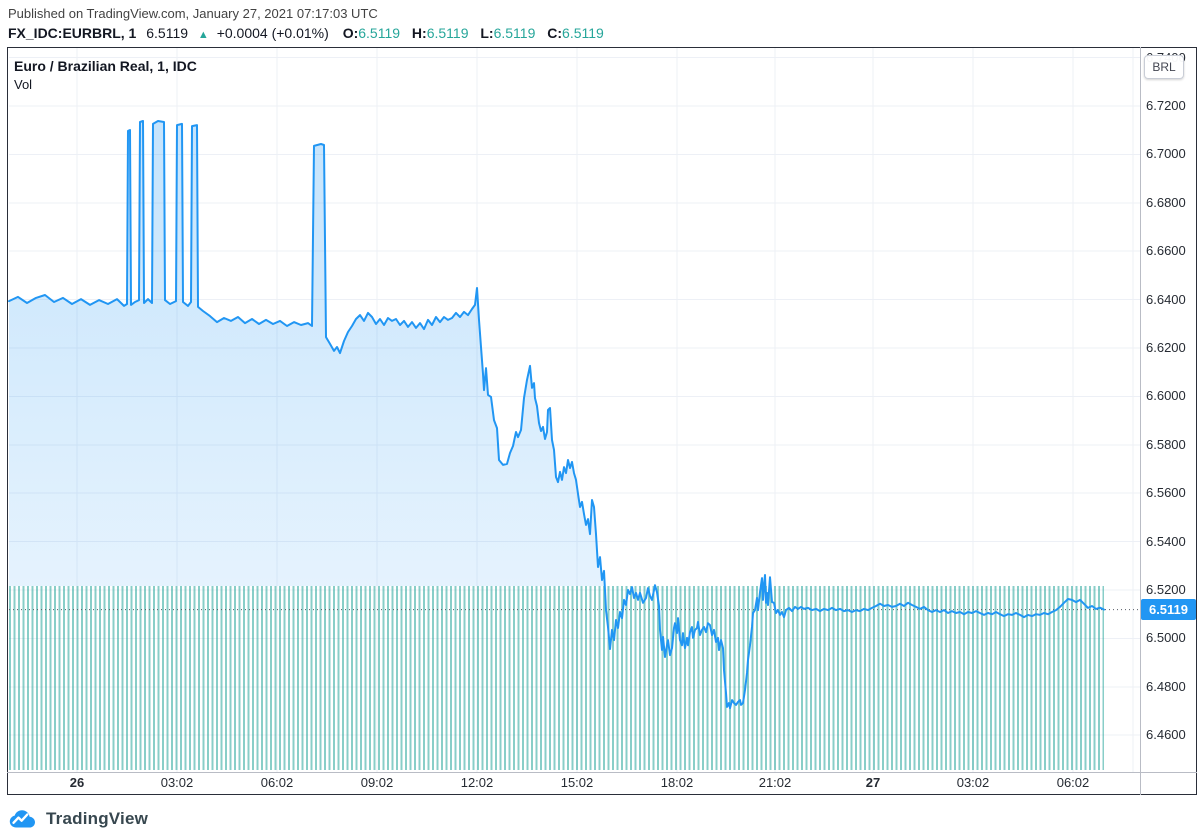 Image resolution: width=1200 pixels, height=840 pixels. I want to click on last-price-badge: 6.5119, so click(1168, 610).